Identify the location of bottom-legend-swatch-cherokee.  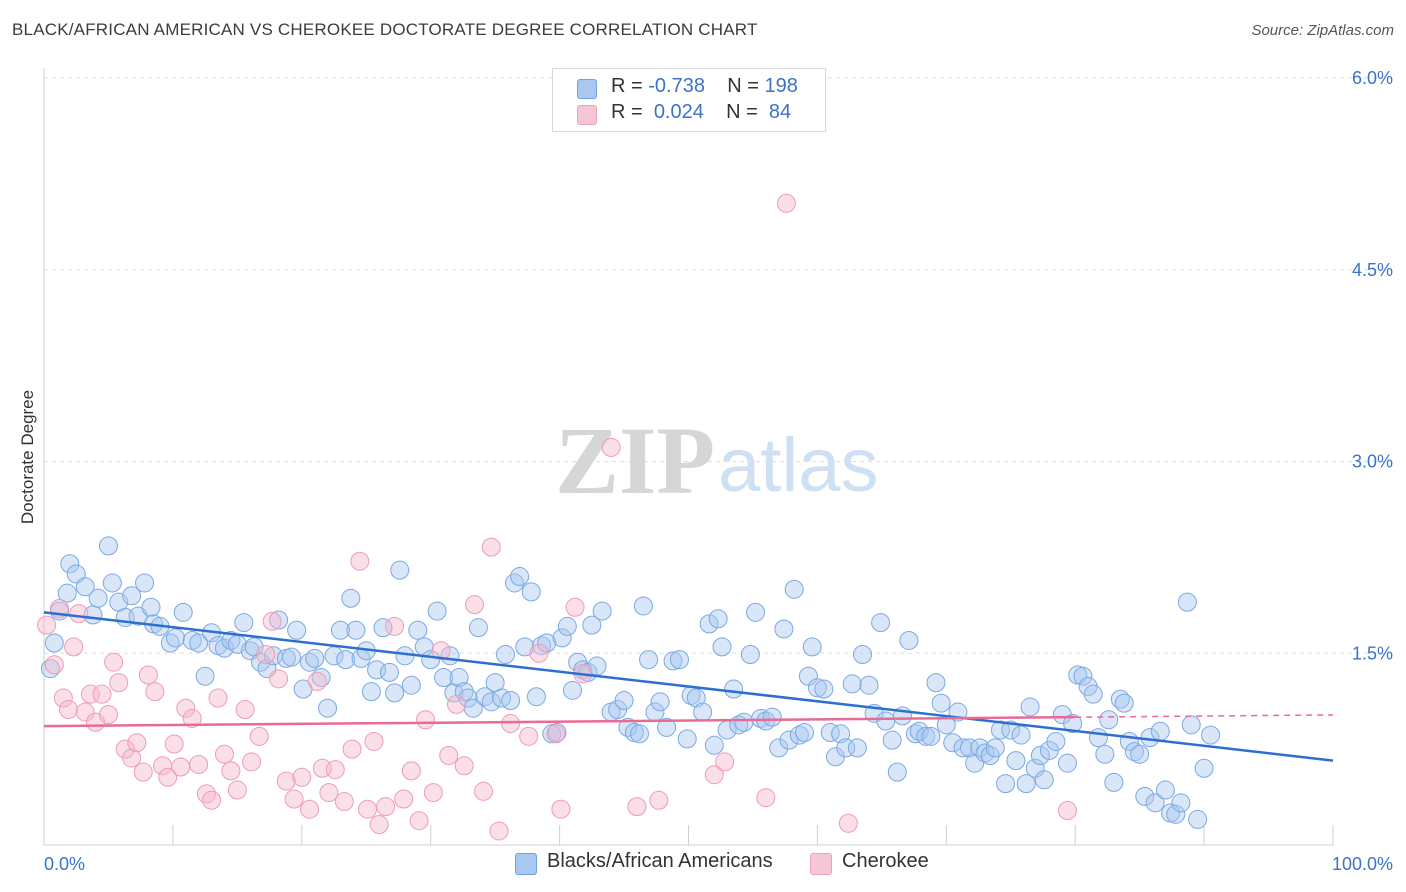
(821, 864).